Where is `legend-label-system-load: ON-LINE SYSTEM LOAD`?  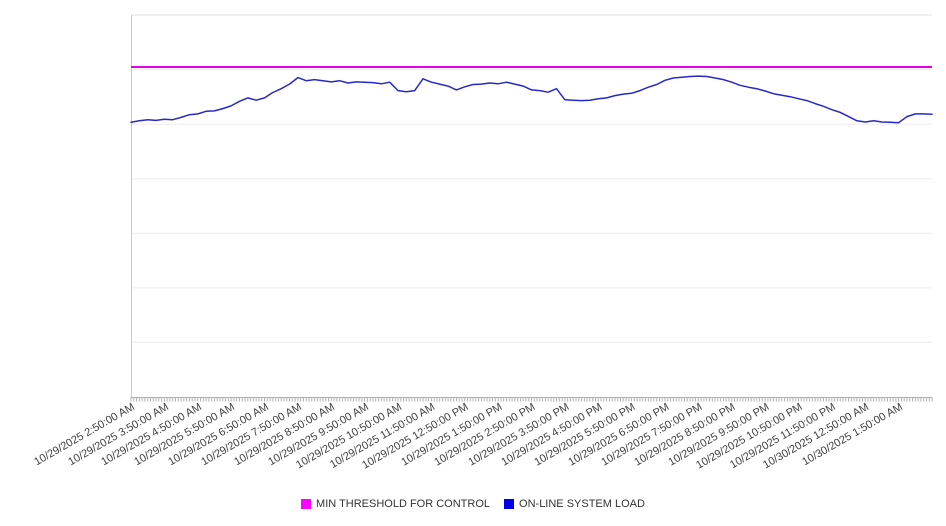
legend-label-system-load: ON-LINE SYSTEM LOAD is located at coordinates (582, 504).